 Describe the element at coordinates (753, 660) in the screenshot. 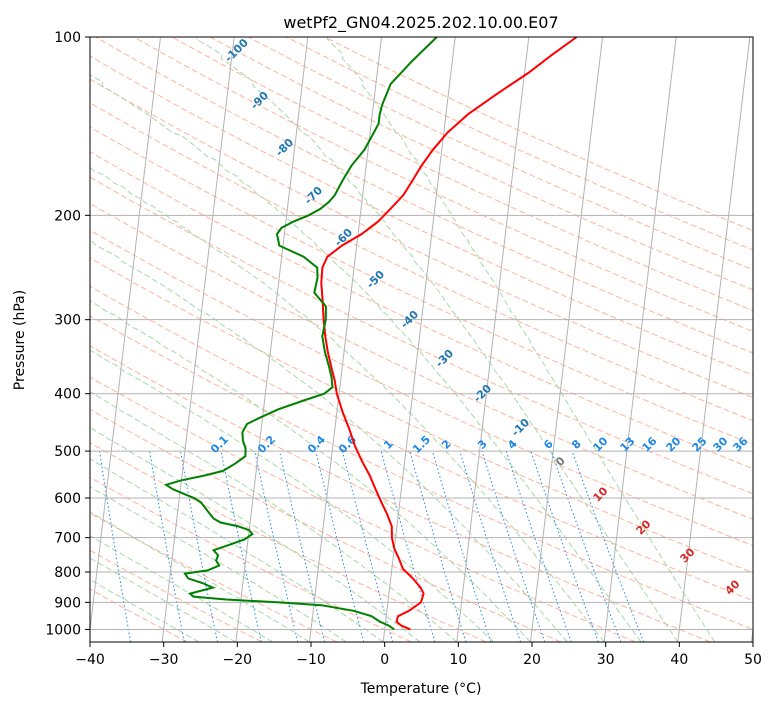

I see `x-tick-label: 50` at that location.